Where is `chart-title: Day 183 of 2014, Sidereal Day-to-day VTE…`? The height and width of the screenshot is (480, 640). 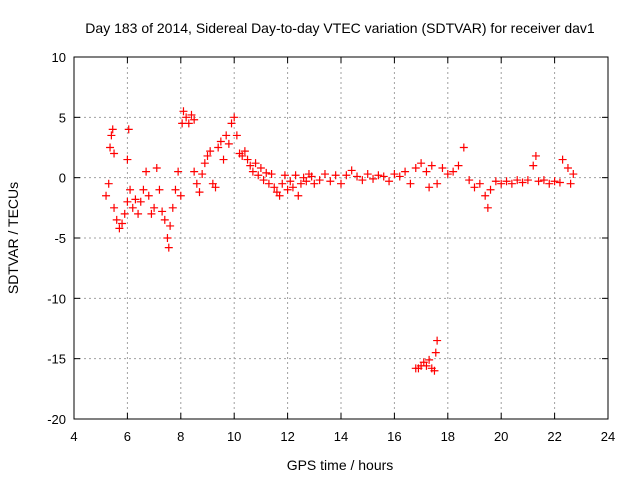
chart-title: Day 183 of 2014, Sidereal Day-to-day VTE… is located at coordinates (340, 28).